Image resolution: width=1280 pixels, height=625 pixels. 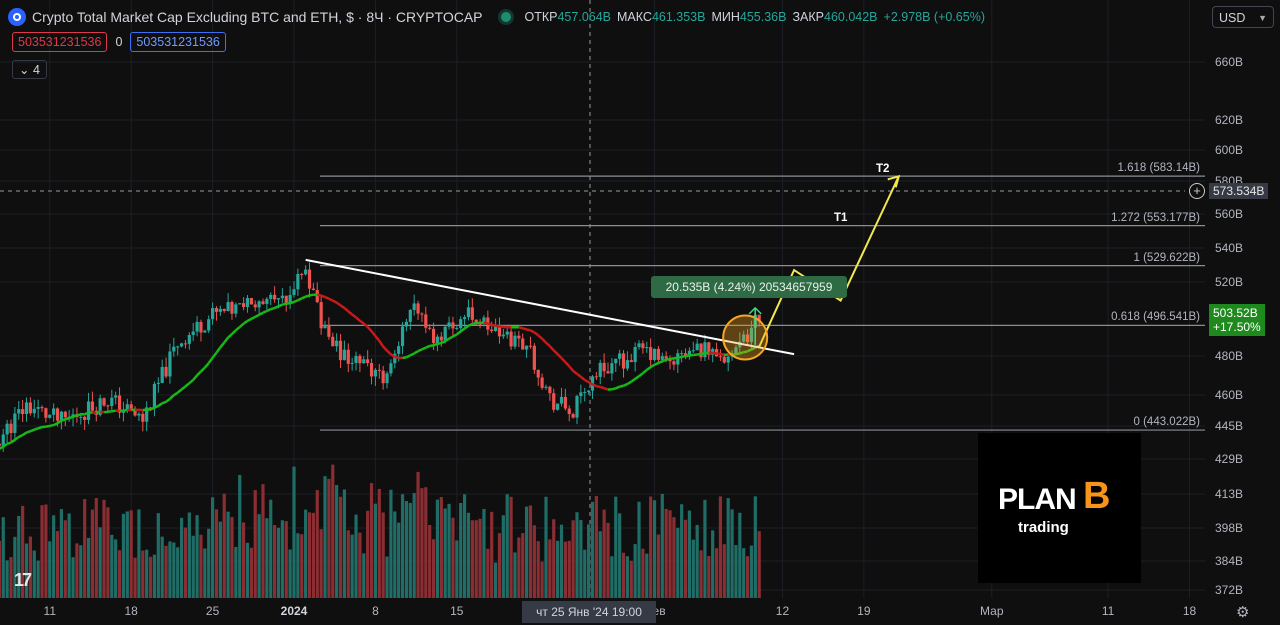 I want to click on tradingview-logo: 17, so click(x=23, y=580).